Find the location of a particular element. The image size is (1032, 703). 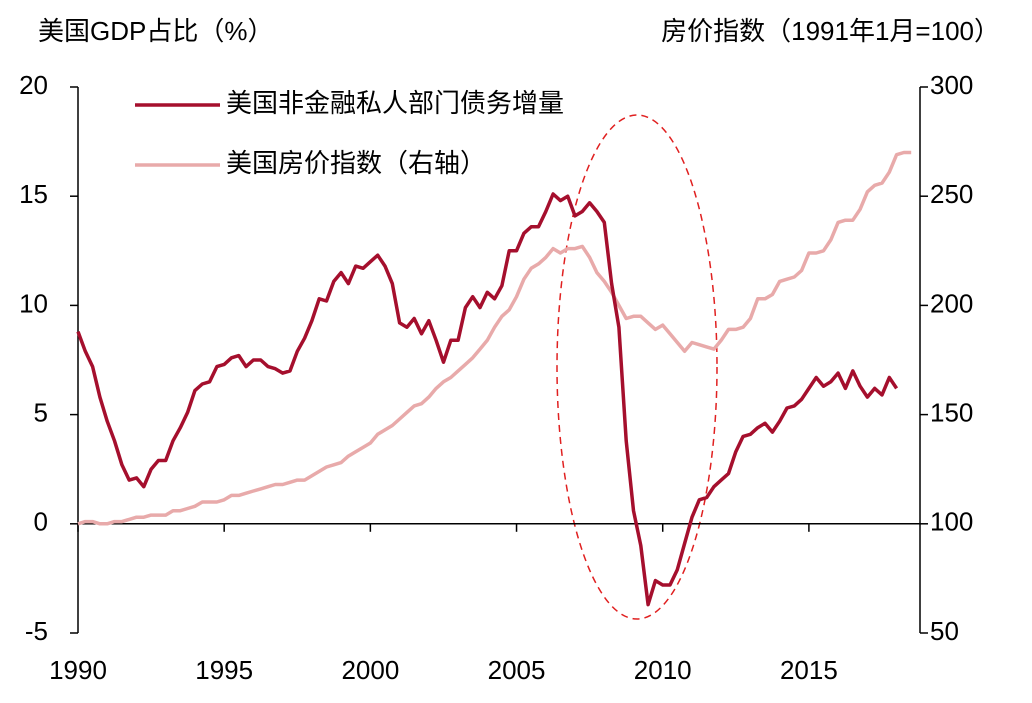

y2-tick-label: 150 is located at coordinates (951, 412).